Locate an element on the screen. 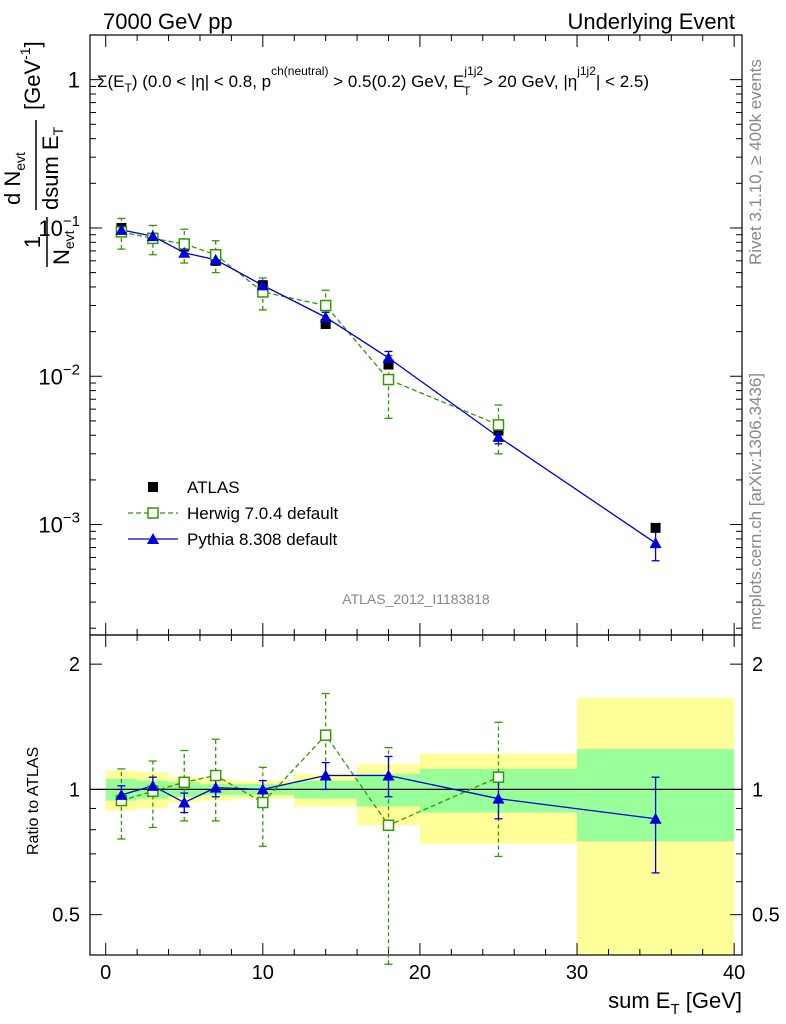 This screenshot has height=1024, width=786. cuts-label-part: ) (0.0 < |η| < 0.8, p is located at coordinates (201, 81).